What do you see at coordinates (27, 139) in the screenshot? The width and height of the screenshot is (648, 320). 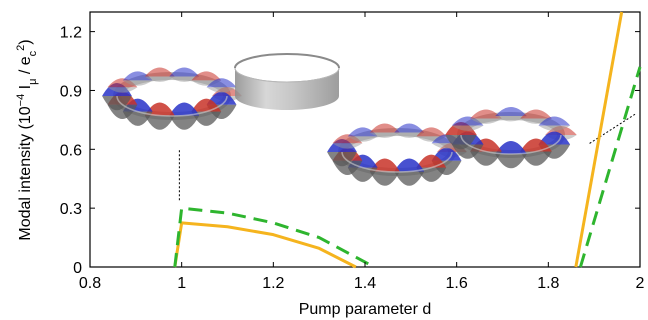 I see `y-axis-label: Modal intensity (10−4 Iμ / ec2)` at bounding box center [27, 139].